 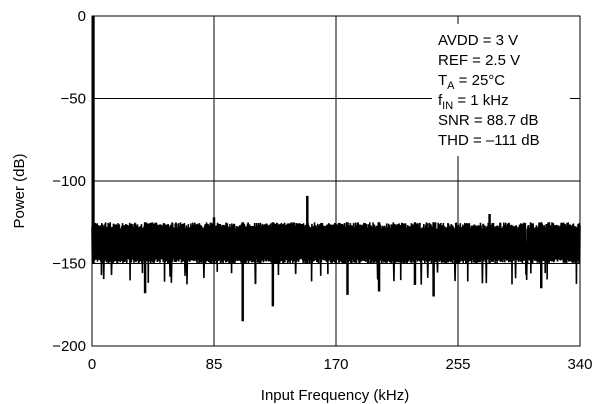 I want to click on input-frequency-label: fIN = 1 kHz, so click(x=473, y=102).